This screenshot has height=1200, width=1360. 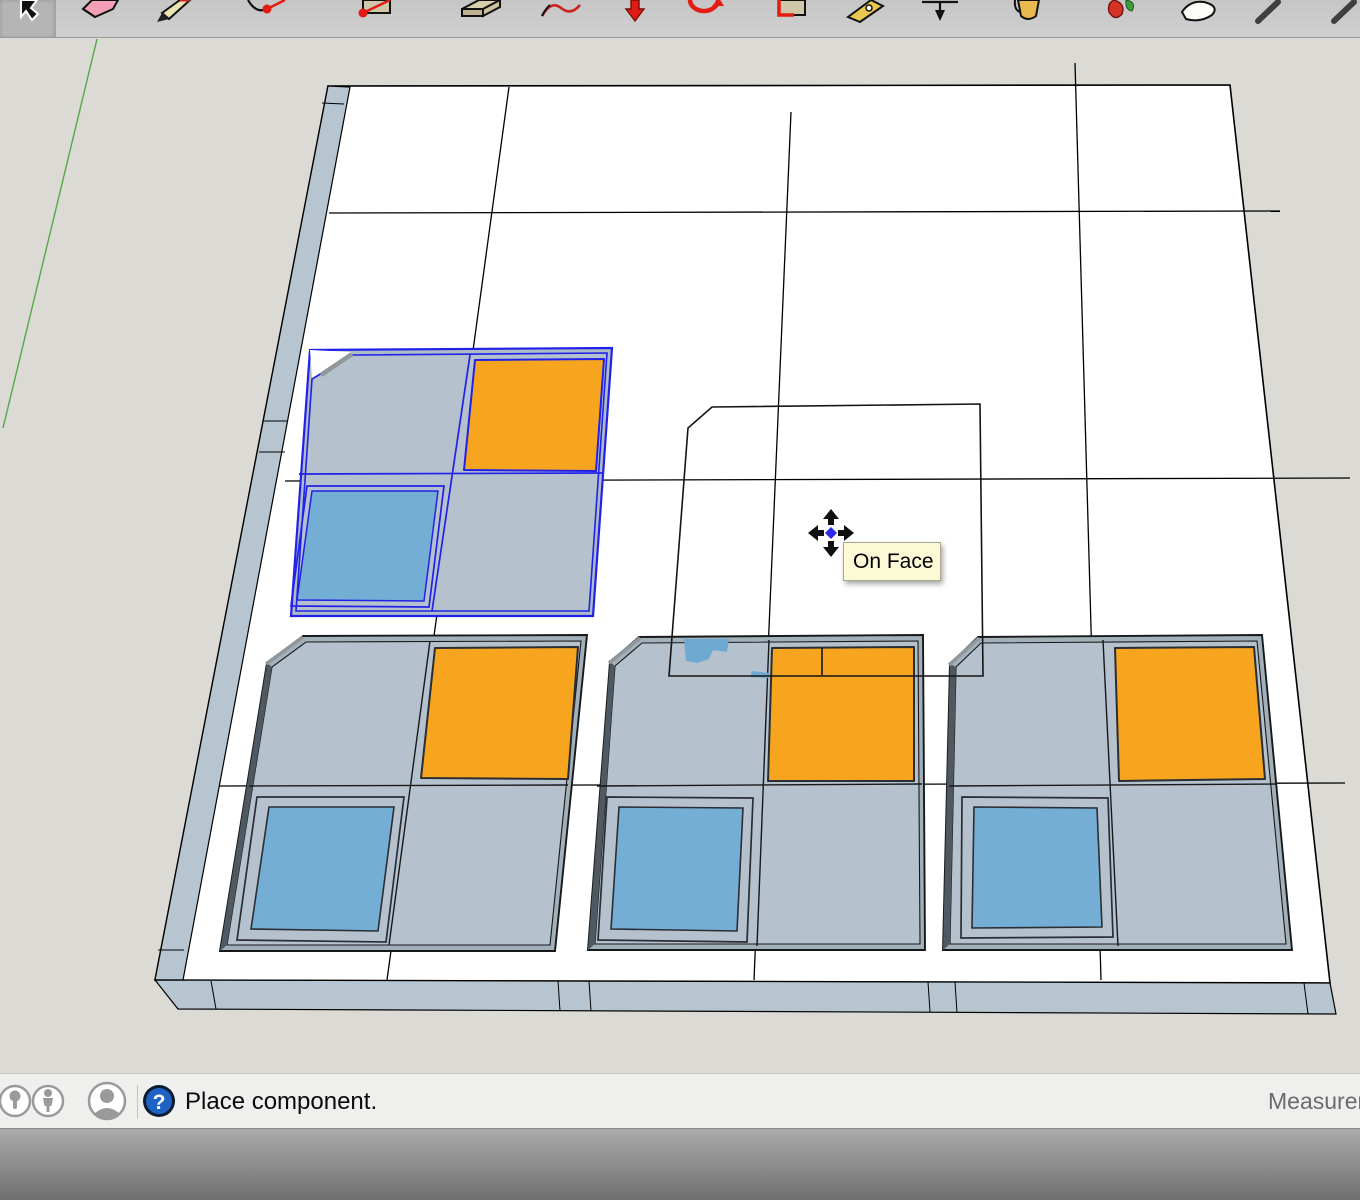 What do you see at coordinates (1120, 9) in the screenshot?
I see `axes-icon` at bounding box center [1120, 9].